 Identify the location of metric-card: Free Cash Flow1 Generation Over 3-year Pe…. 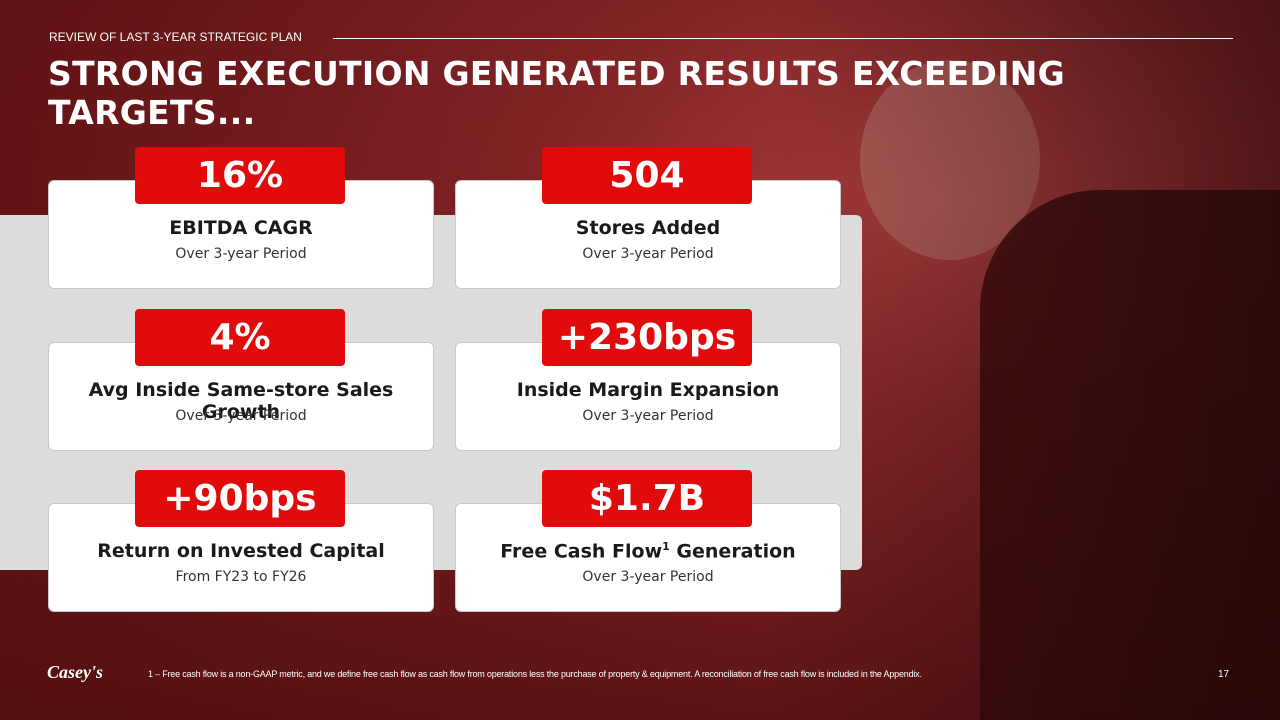
(648, 557).